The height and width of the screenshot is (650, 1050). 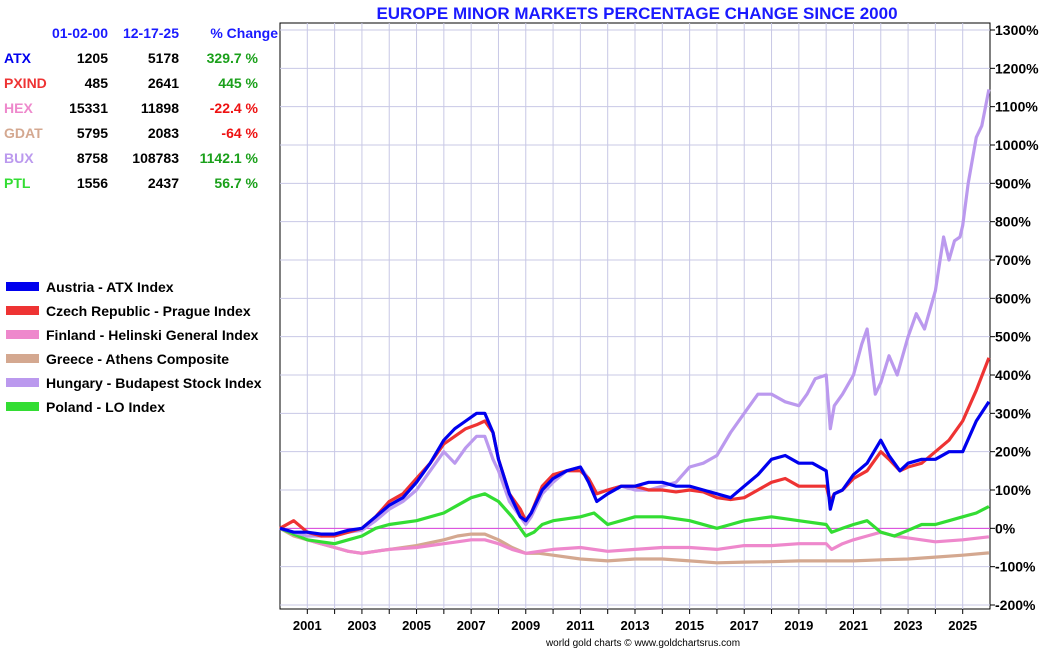 What do you see at coordinates (92, 158) in the screenshot?
I see `table-start-value: 8758` at bounding box center [92, 158].